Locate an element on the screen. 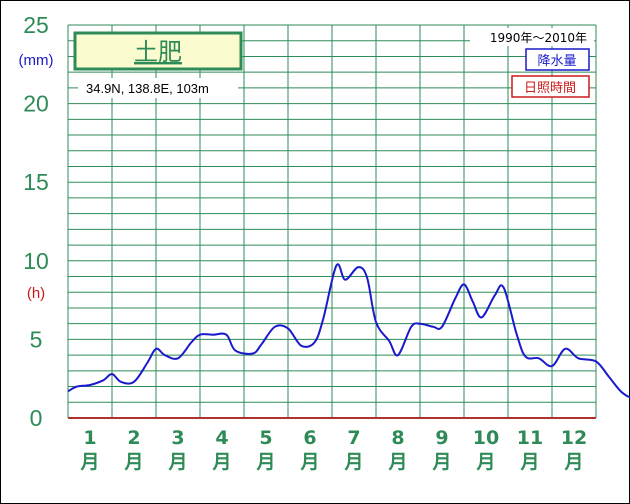  y-tick-label: 0 is located at coordinates (36, 418).